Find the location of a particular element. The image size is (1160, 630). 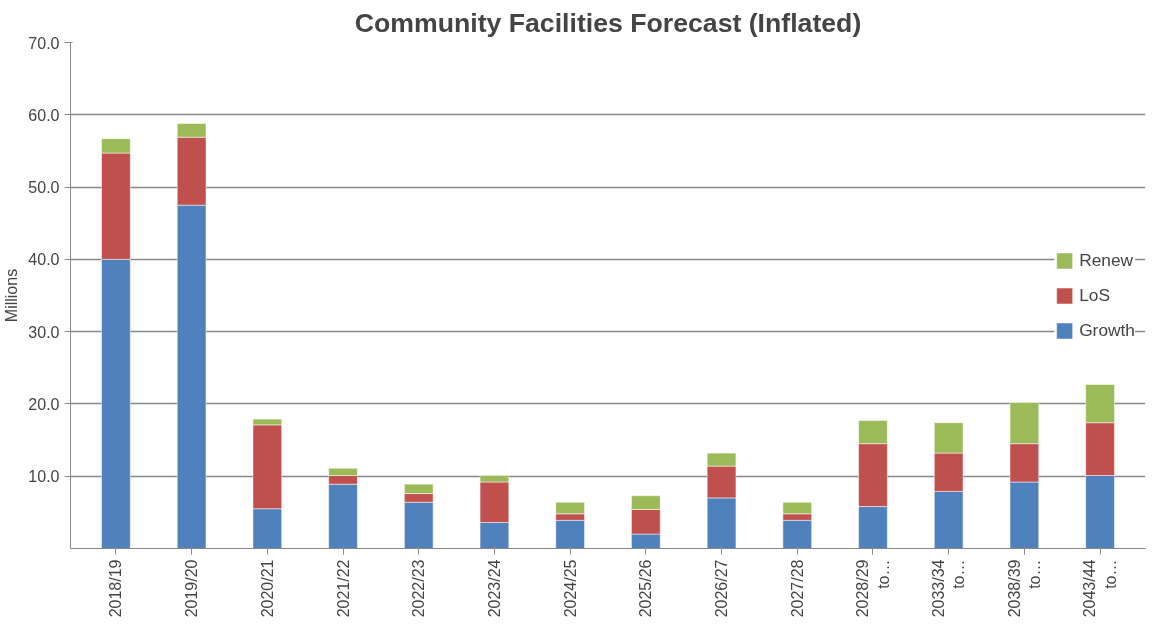

x-tick-label: 2021/22 is located at coordinates (343, 588).